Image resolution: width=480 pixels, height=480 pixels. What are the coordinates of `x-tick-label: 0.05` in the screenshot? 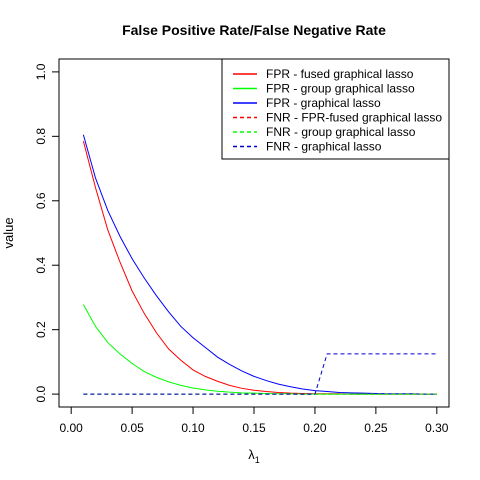 It's located at (132, 428).